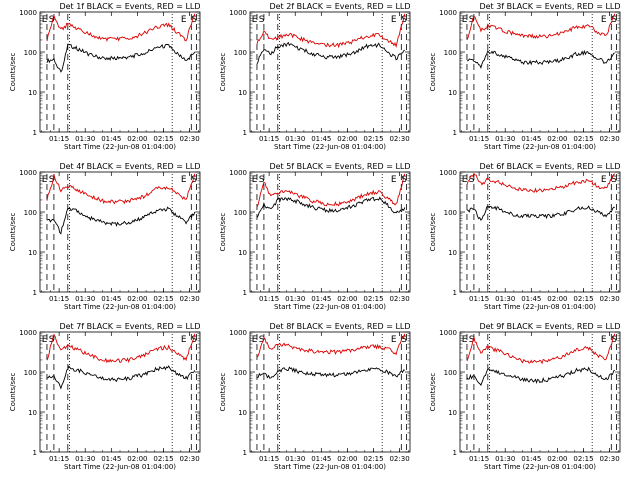 The width and height of the screenshot is (640, 480). What do you see at coordinates (339, 326) in the screenshot?
I see `panel-title: Det 8f BLACK = Events, RED = LLD` at bounding box center [339, 326].